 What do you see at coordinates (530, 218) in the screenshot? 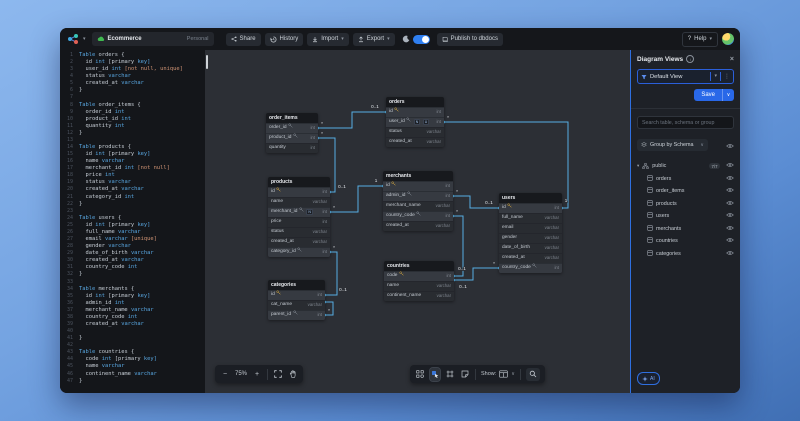
I see `table-field-row: full_name varchar` at bounding box center [530, 218].